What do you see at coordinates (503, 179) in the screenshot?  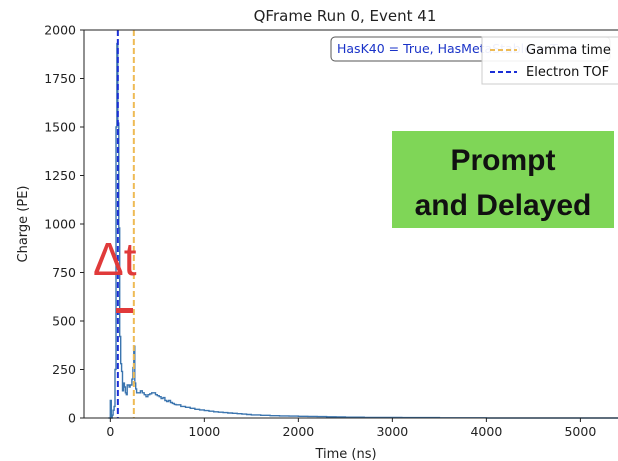 I see `prompt-delayed-box: Prompt and Delayed` at bounding box center [503, 179].